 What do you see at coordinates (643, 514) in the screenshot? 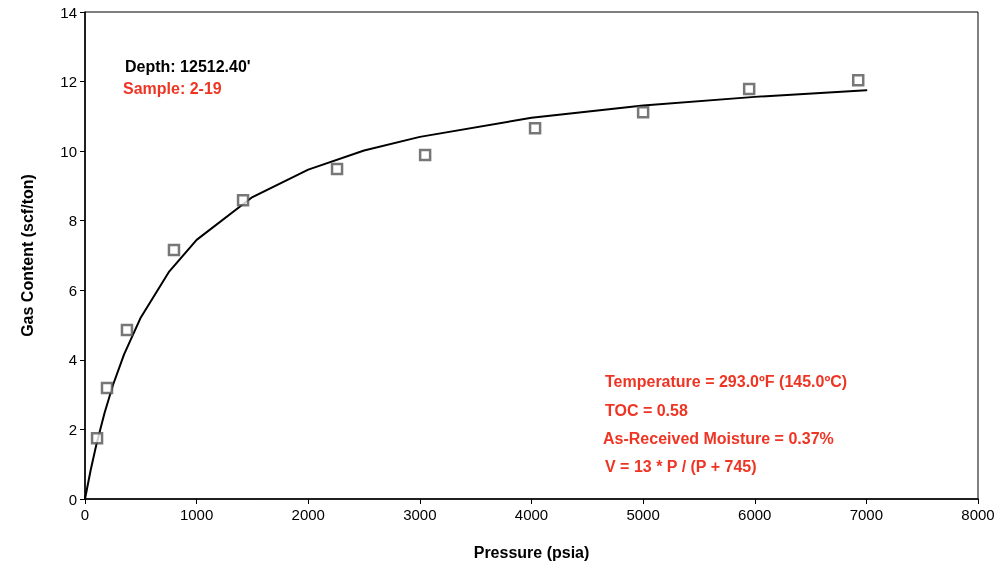
I see `x-tick-label: 5000` at bounding box center [643, 514].